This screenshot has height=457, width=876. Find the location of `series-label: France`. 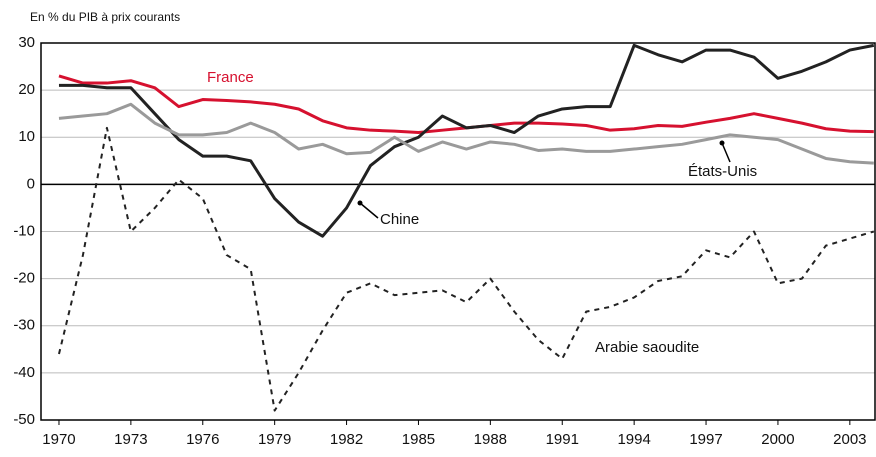

series-label: France is located at coordinates (230, 77).